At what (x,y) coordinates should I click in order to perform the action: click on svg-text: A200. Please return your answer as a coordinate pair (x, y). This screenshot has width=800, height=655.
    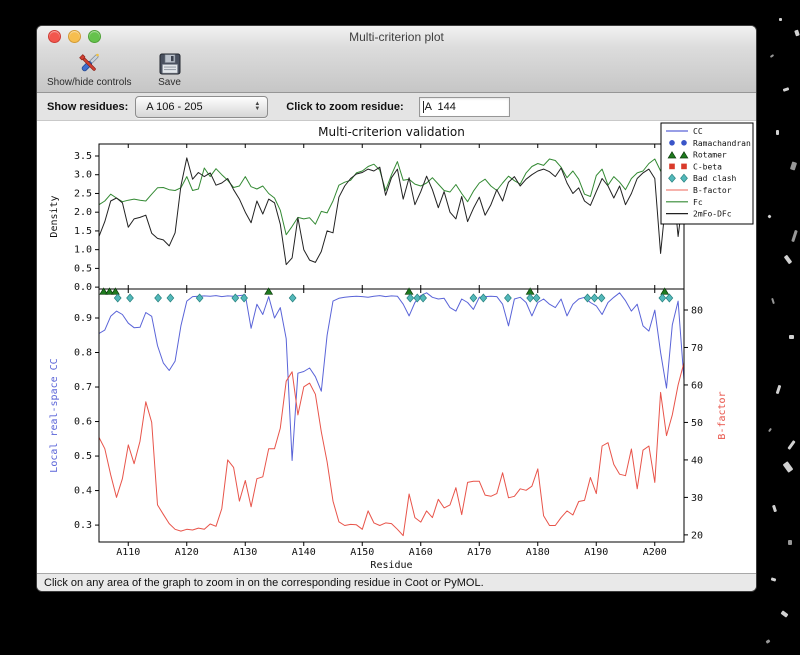
    Looking at the image, I should click on (655, 552).